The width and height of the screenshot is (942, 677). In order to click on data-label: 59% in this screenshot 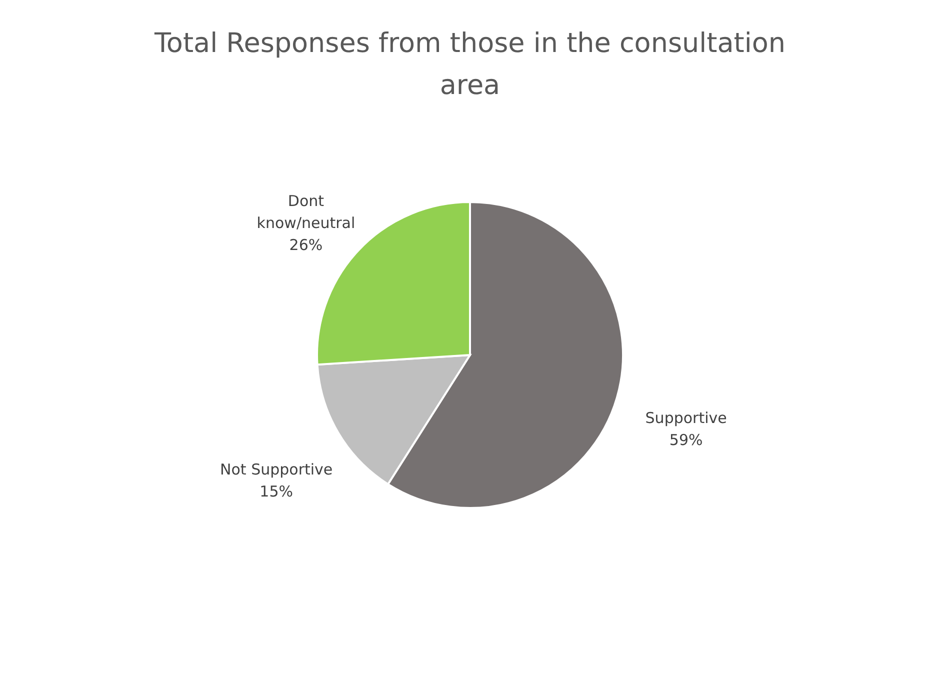, I will do `click(686, 439)`.